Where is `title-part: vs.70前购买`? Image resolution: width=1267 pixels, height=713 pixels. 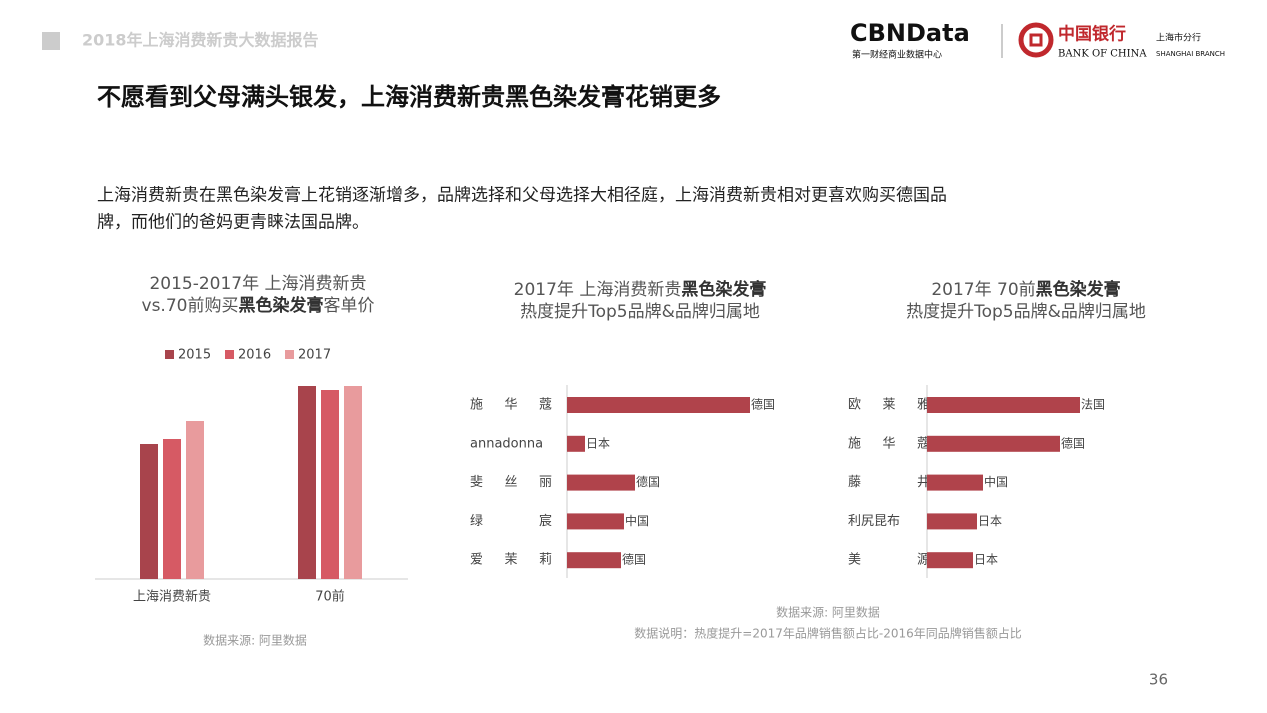
title-part: vs.70前购买 is located at coordinates (190, 306).